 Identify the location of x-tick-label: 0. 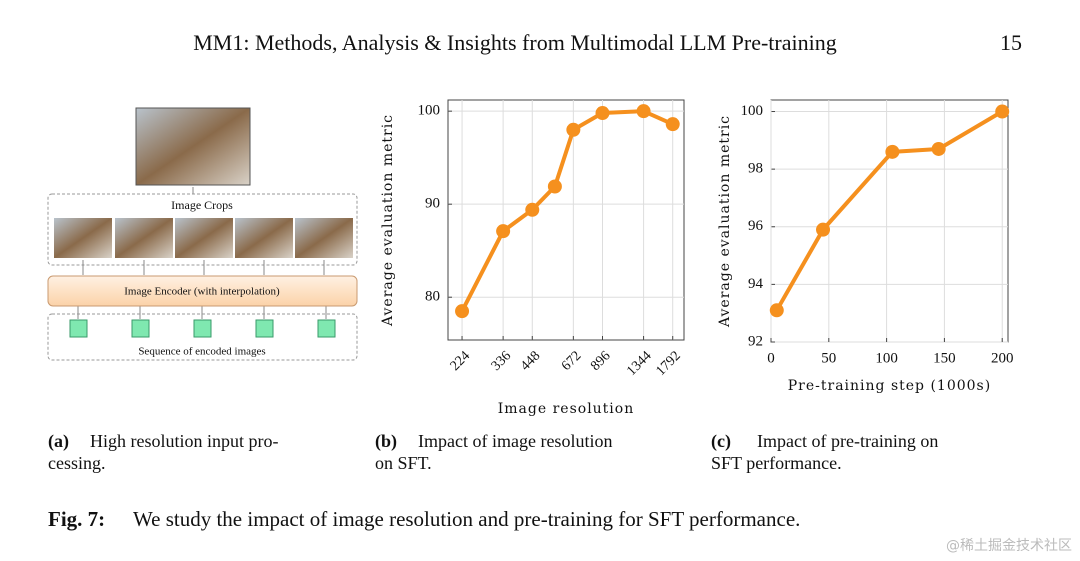
(771, 358).